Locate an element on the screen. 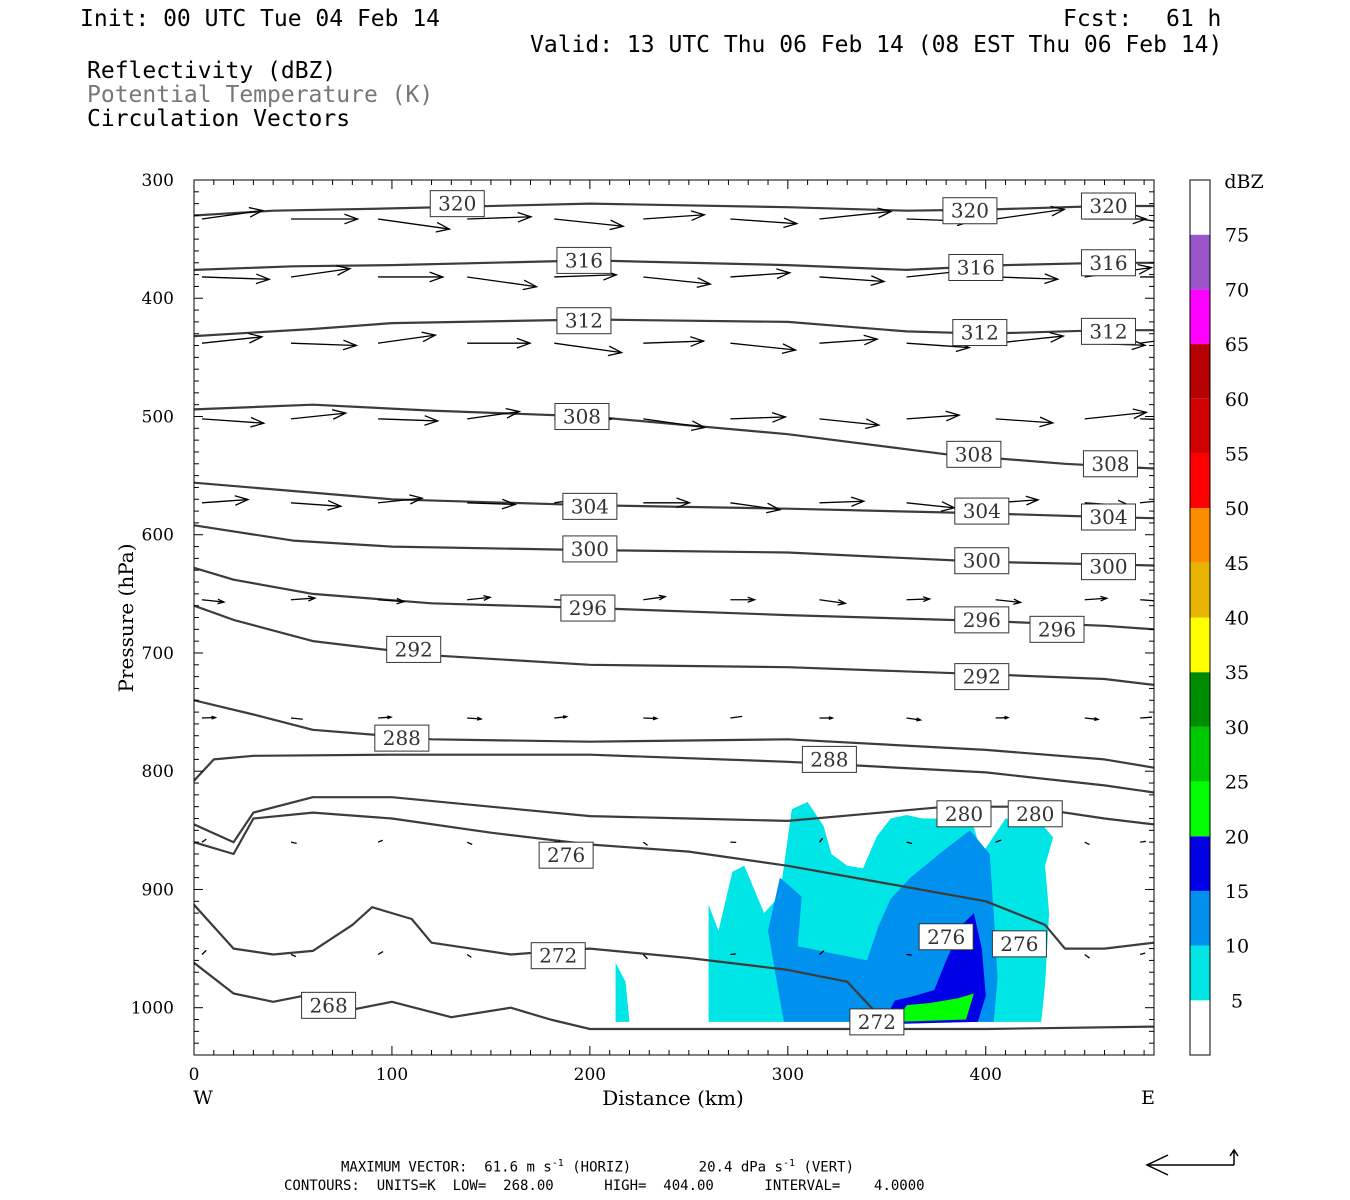  theta-label-272: 272 is located at coordinates (558, 956).